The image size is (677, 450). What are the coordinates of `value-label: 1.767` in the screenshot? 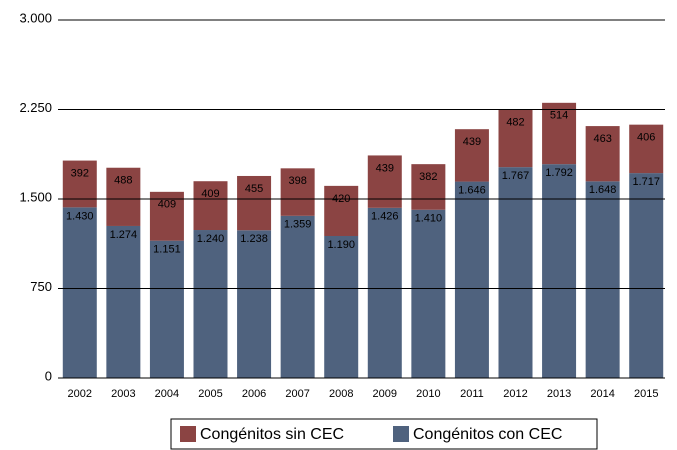 It's located at (516, 176).